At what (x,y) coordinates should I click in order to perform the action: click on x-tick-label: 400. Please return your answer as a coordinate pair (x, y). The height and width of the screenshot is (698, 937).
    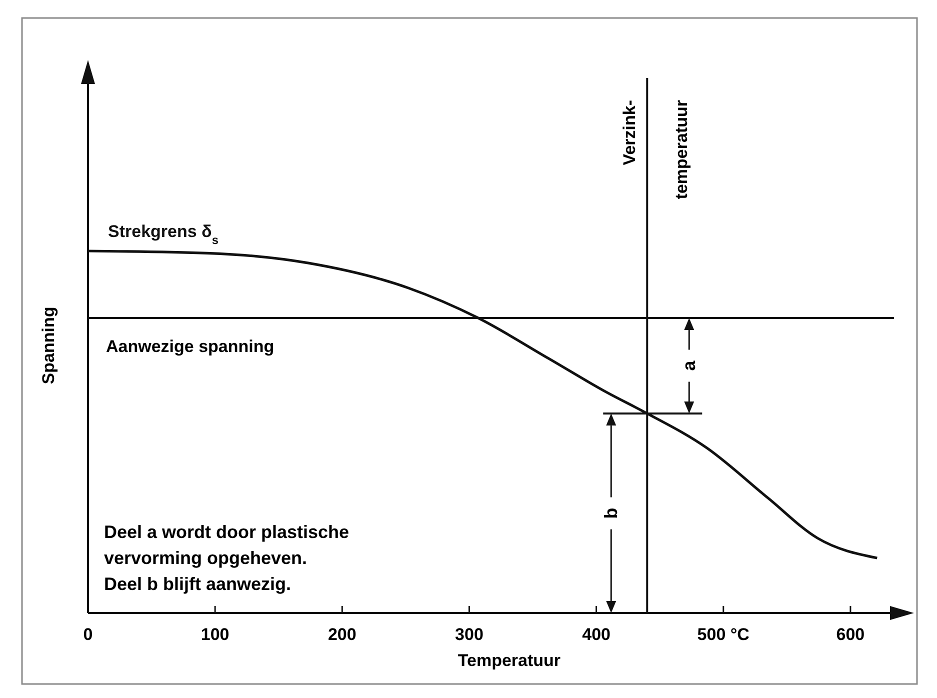
    Looking at the image, I should click on (596, 634).